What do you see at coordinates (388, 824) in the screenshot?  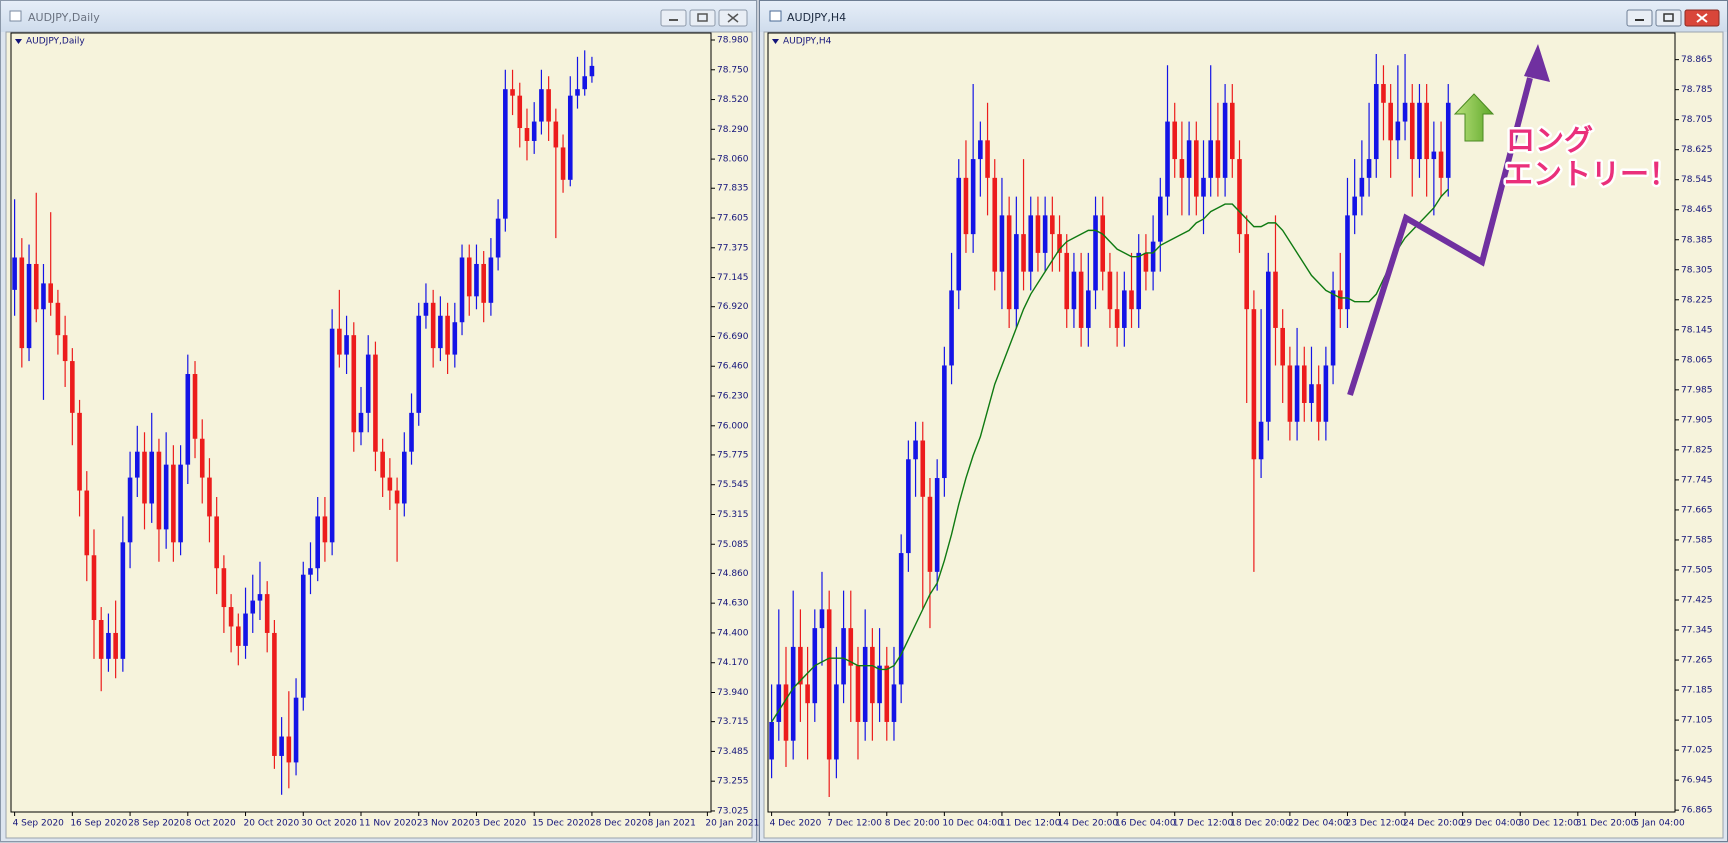 I see `x-tick-label: 11 Nov 2020` at bounding box center [388, 824].